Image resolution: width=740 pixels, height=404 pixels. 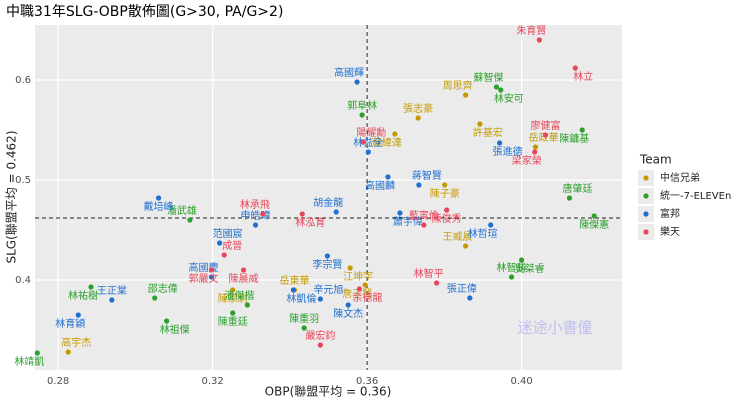 What do you see at coordinates (508, 151) in the screenshot?
I see `point-label: 張進德` at bounding box center [508, 151].